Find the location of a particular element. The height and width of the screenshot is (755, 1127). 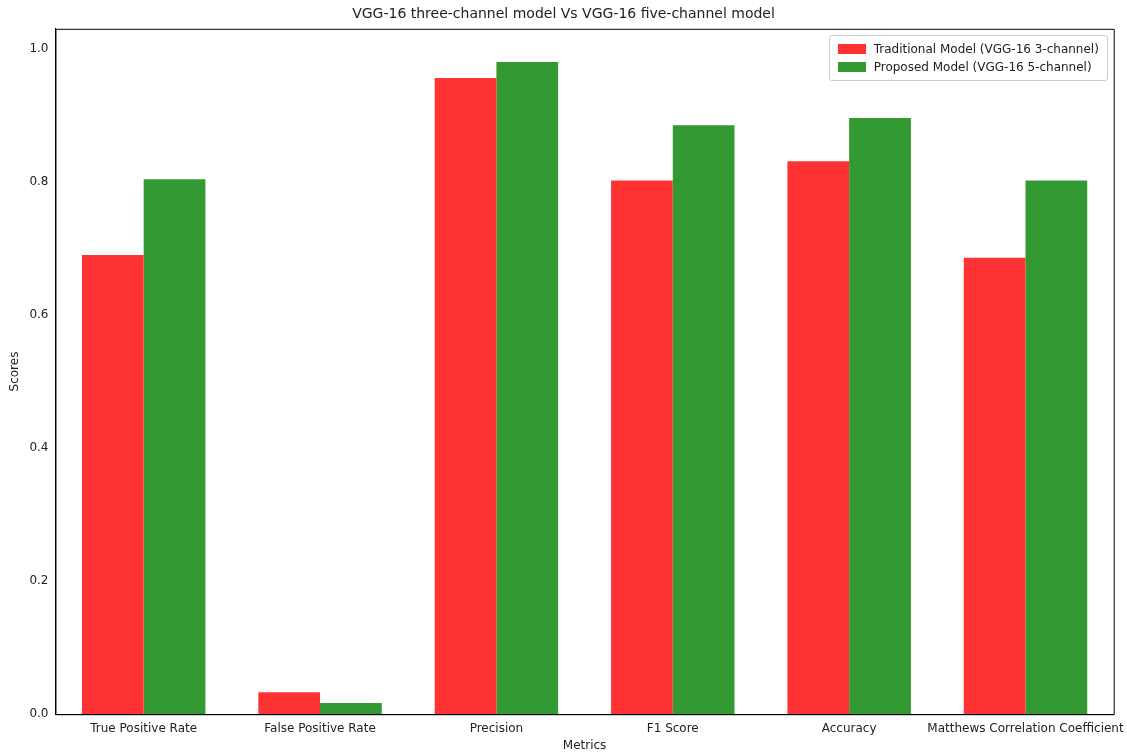

y-tick-label: 0.6 is located at coordinates (39, 314).